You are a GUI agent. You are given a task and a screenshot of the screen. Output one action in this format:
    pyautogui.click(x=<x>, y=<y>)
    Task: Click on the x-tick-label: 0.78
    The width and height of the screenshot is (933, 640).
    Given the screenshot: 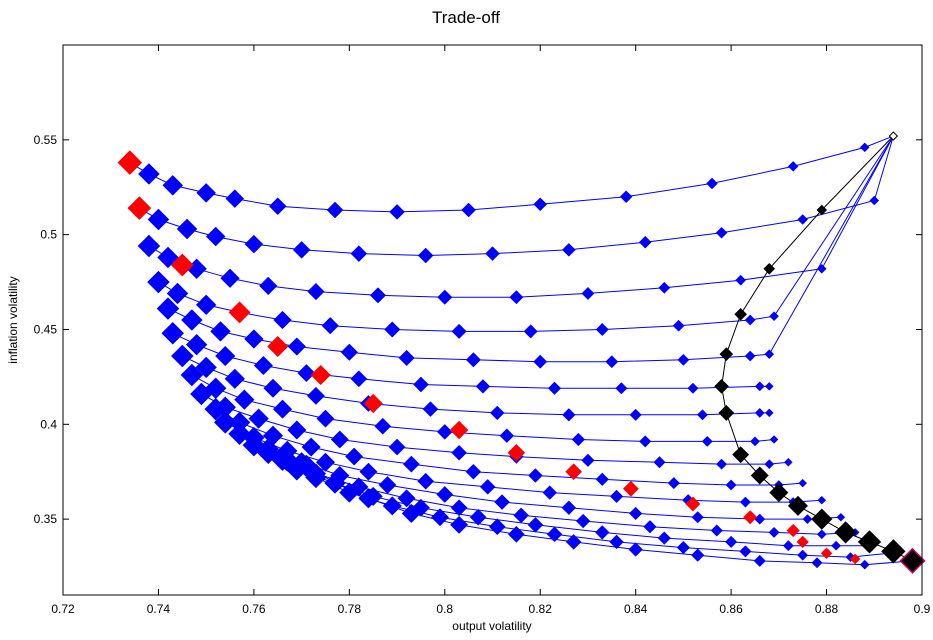 What is the action you would take?
    pyautogui.click(x=350, y=609)
    